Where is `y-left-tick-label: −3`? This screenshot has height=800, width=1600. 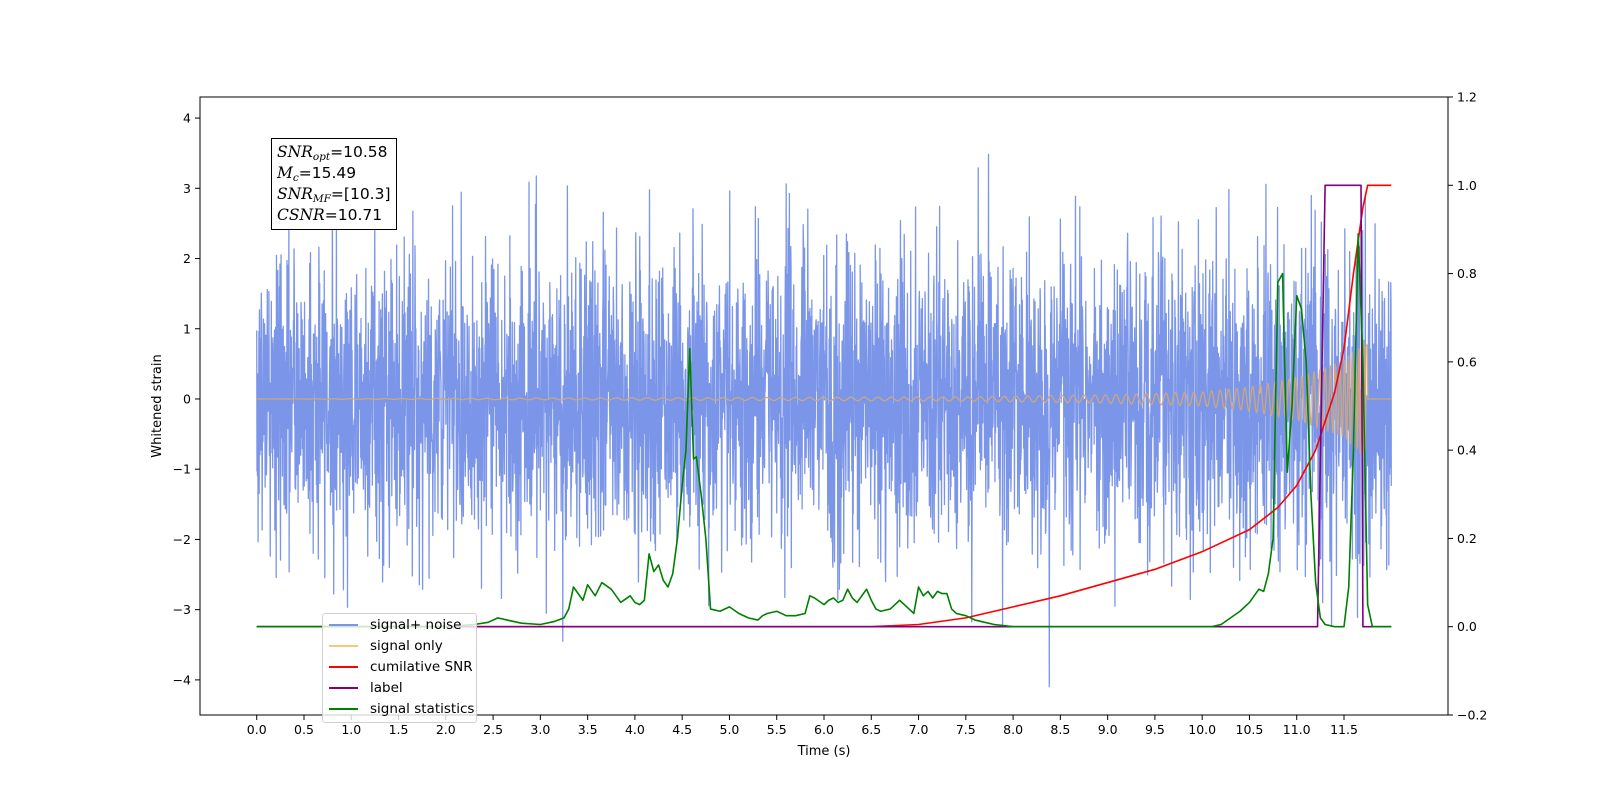 y-left-tick-label: −3 is located at coordinates (182, 609).